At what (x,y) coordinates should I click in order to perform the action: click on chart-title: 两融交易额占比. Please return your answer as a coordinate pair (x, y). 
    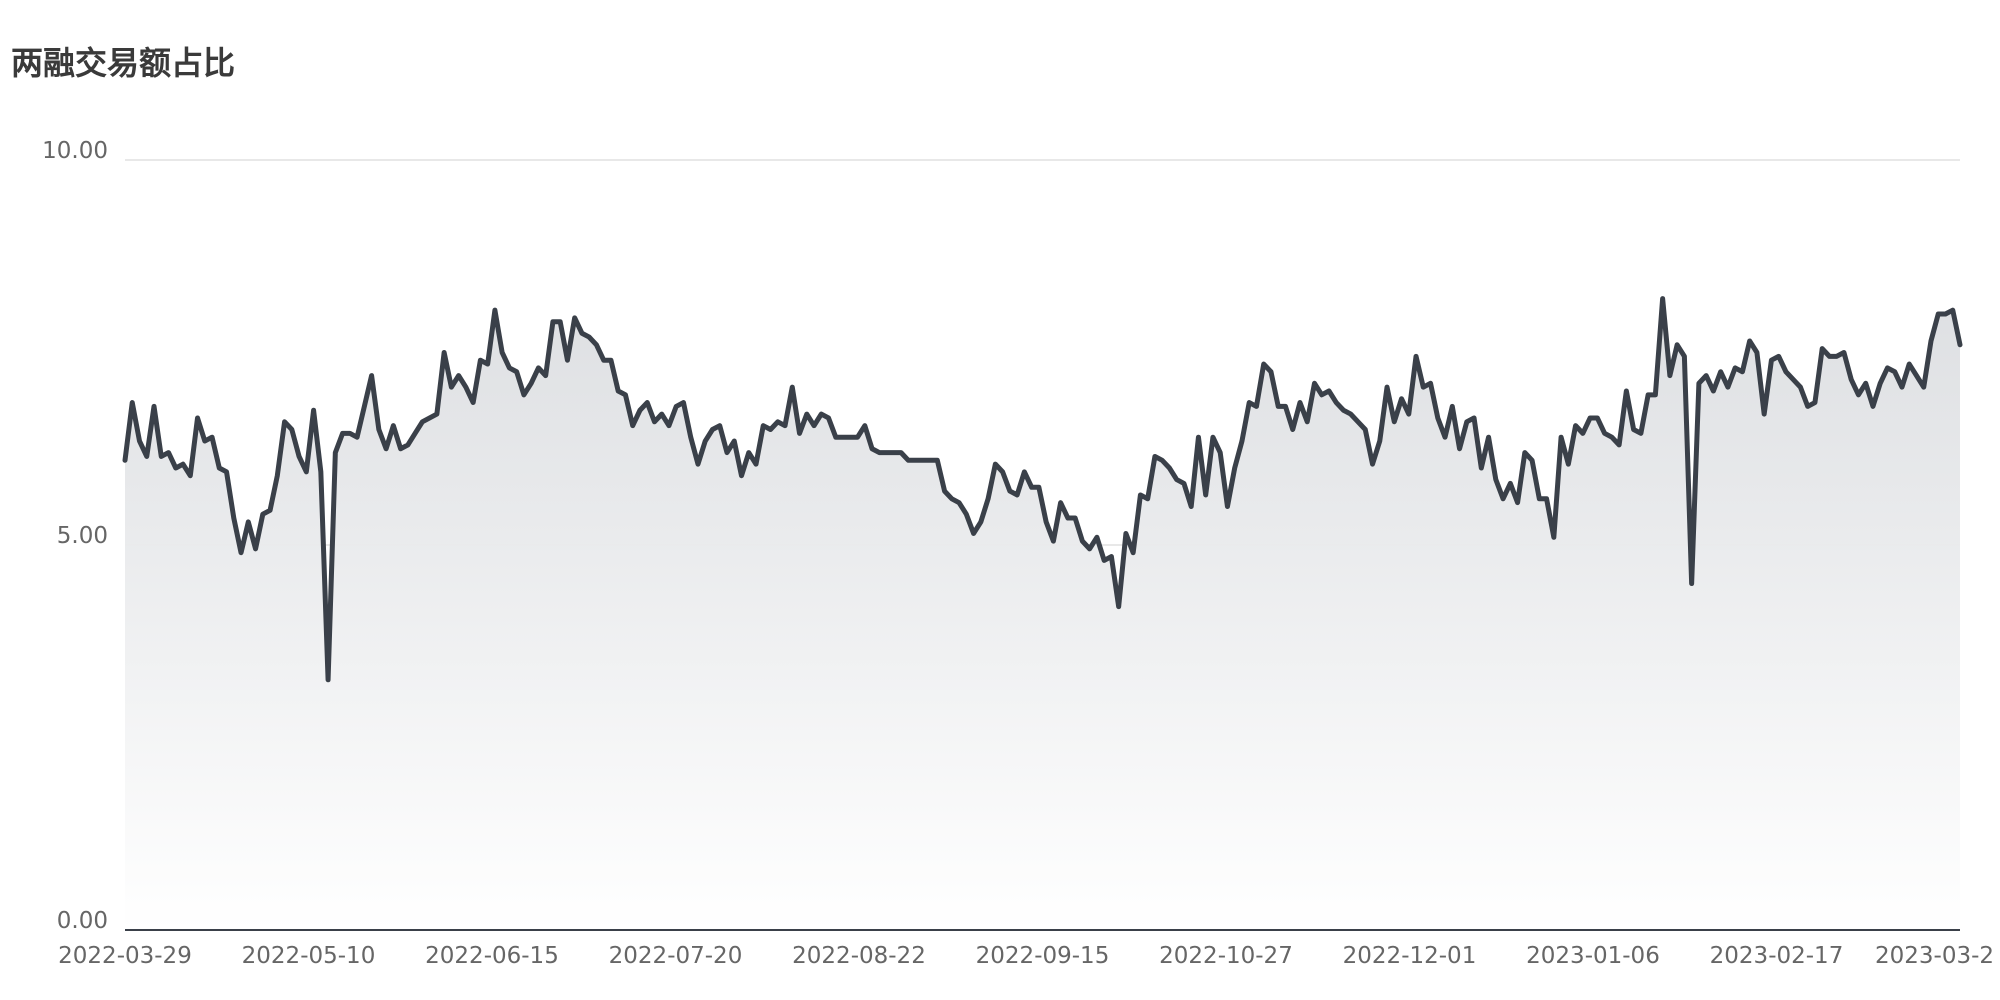
    Looking at the image, I should click on (123, 63).